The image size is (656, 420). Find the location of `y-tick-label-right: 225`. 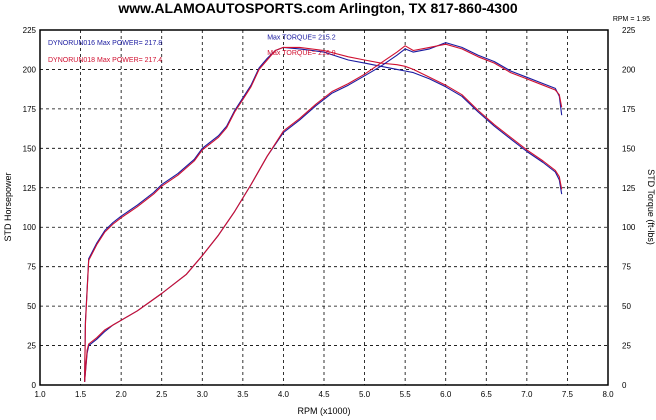

y-tick-label-right: 225 is located at coordinates (629, 30).